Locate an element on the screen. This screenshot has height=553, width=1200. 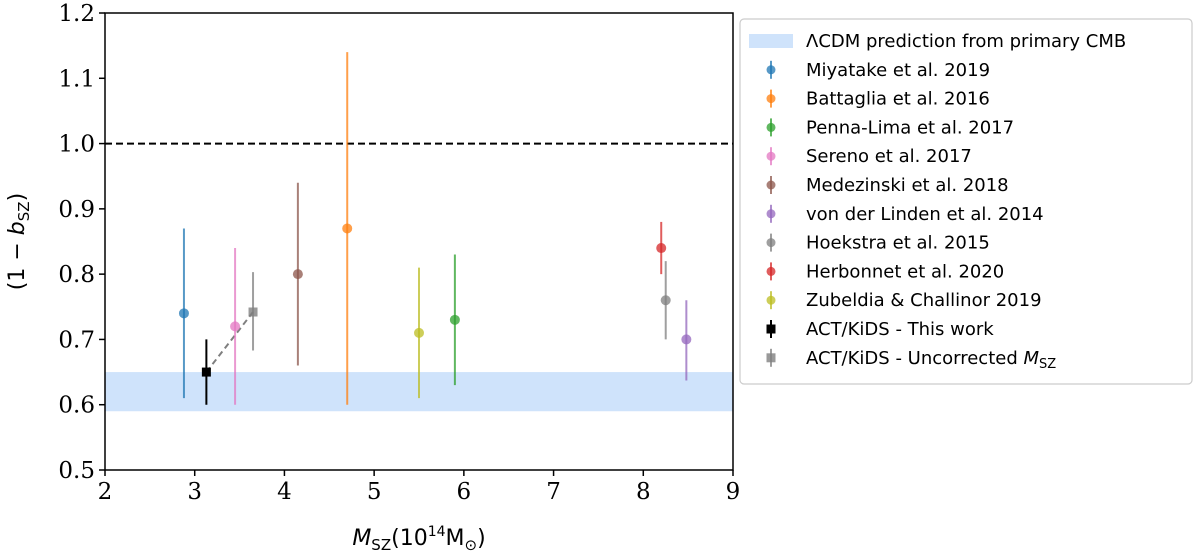
x-tick-label: 6 is located at coordinates (464, 492).